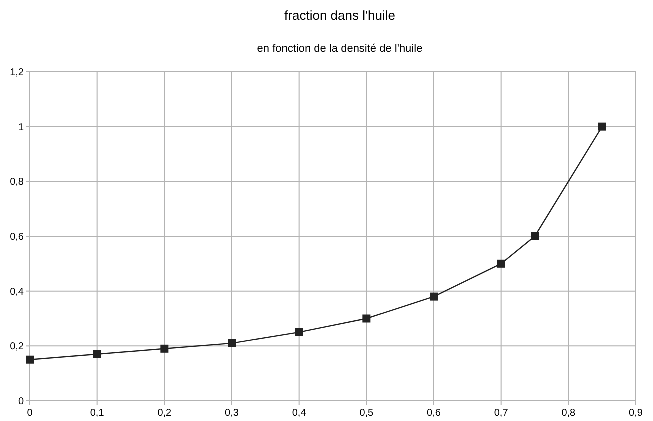 This screenshot has width=653, height=421. I want to click on y-tick-label: 0,6, so click(17, 237).